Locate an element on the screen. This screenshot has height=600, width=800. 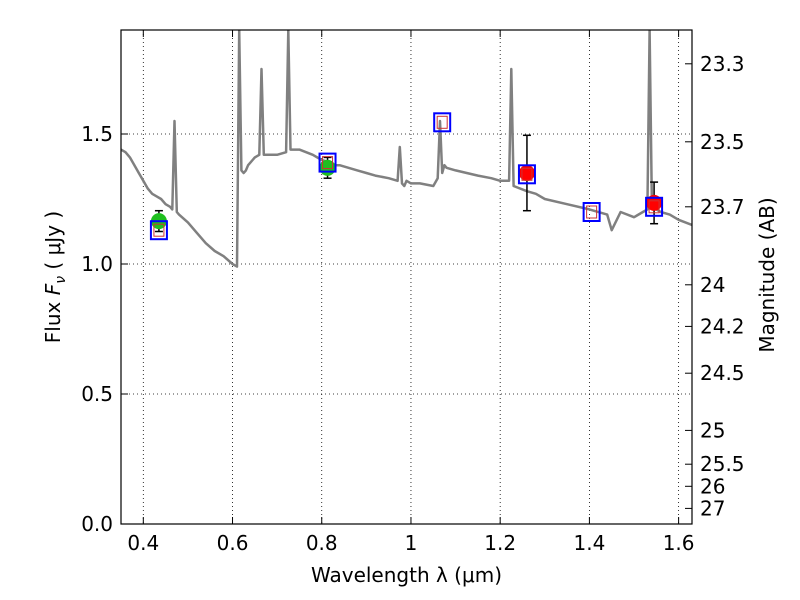
y-tick-label: 1.5 is located at coordinates (97, 134).